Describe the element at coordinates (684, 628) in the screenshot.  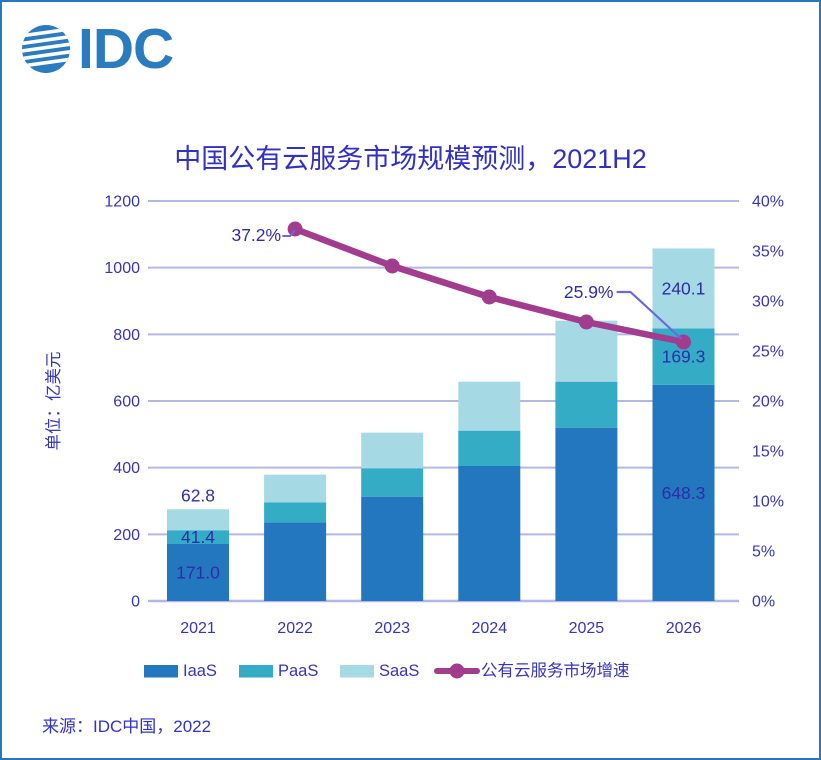
I see `x-axis-label: 2026` at that location.